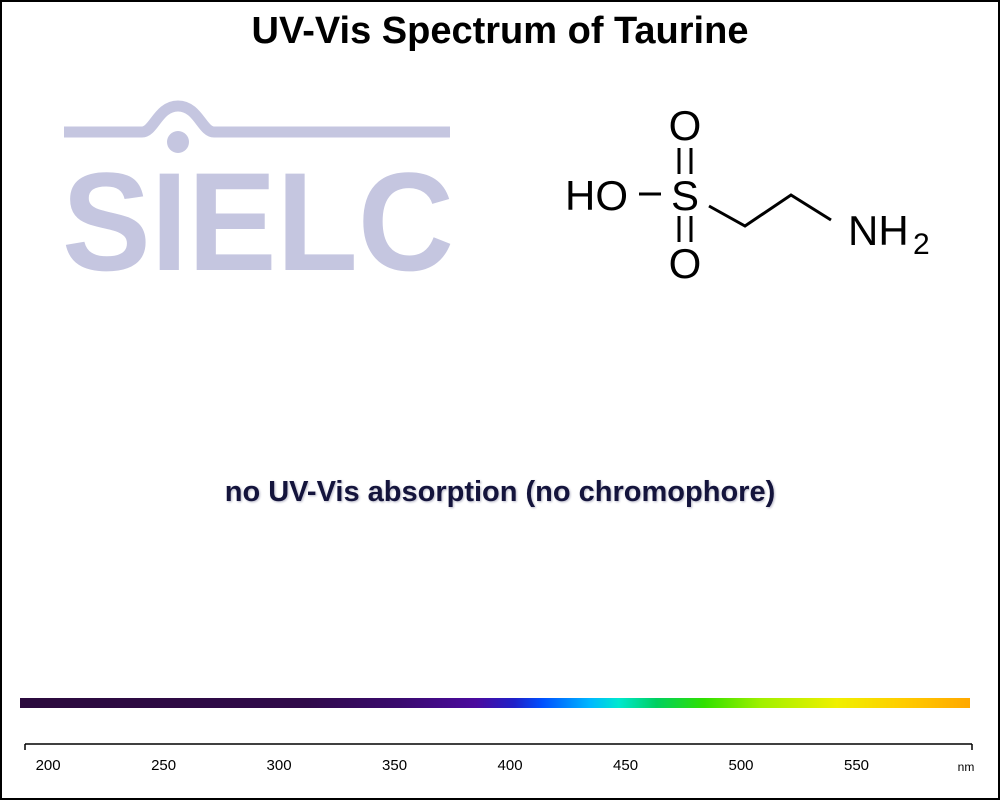 The width and height of the screenshot is (1000, 800). What do you see at coordinates (178, 142) in the screenshot?
I see `logo-i-dot` at bounding box center [178, 142].